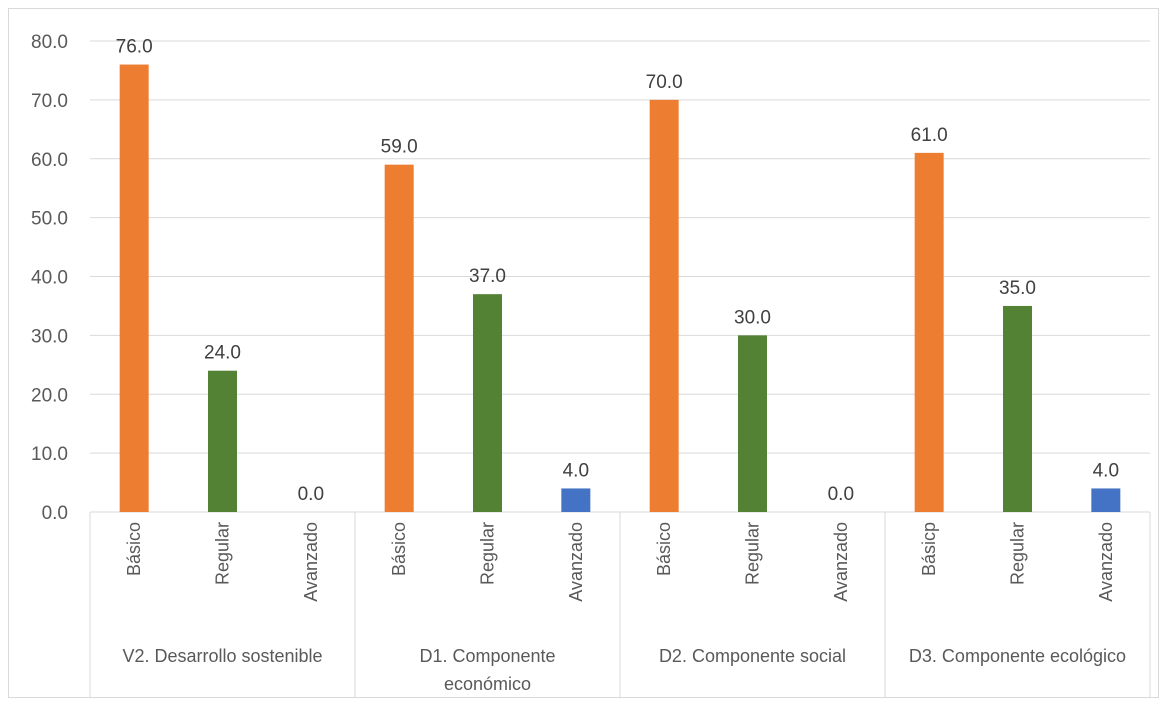 Image resolution: width=1167 pixels, height=704 pixels. What do you see at coordinates (752, 656) in the screenshot?
I see `group-label: D2. Componente social` at bounding box center [752, 656].